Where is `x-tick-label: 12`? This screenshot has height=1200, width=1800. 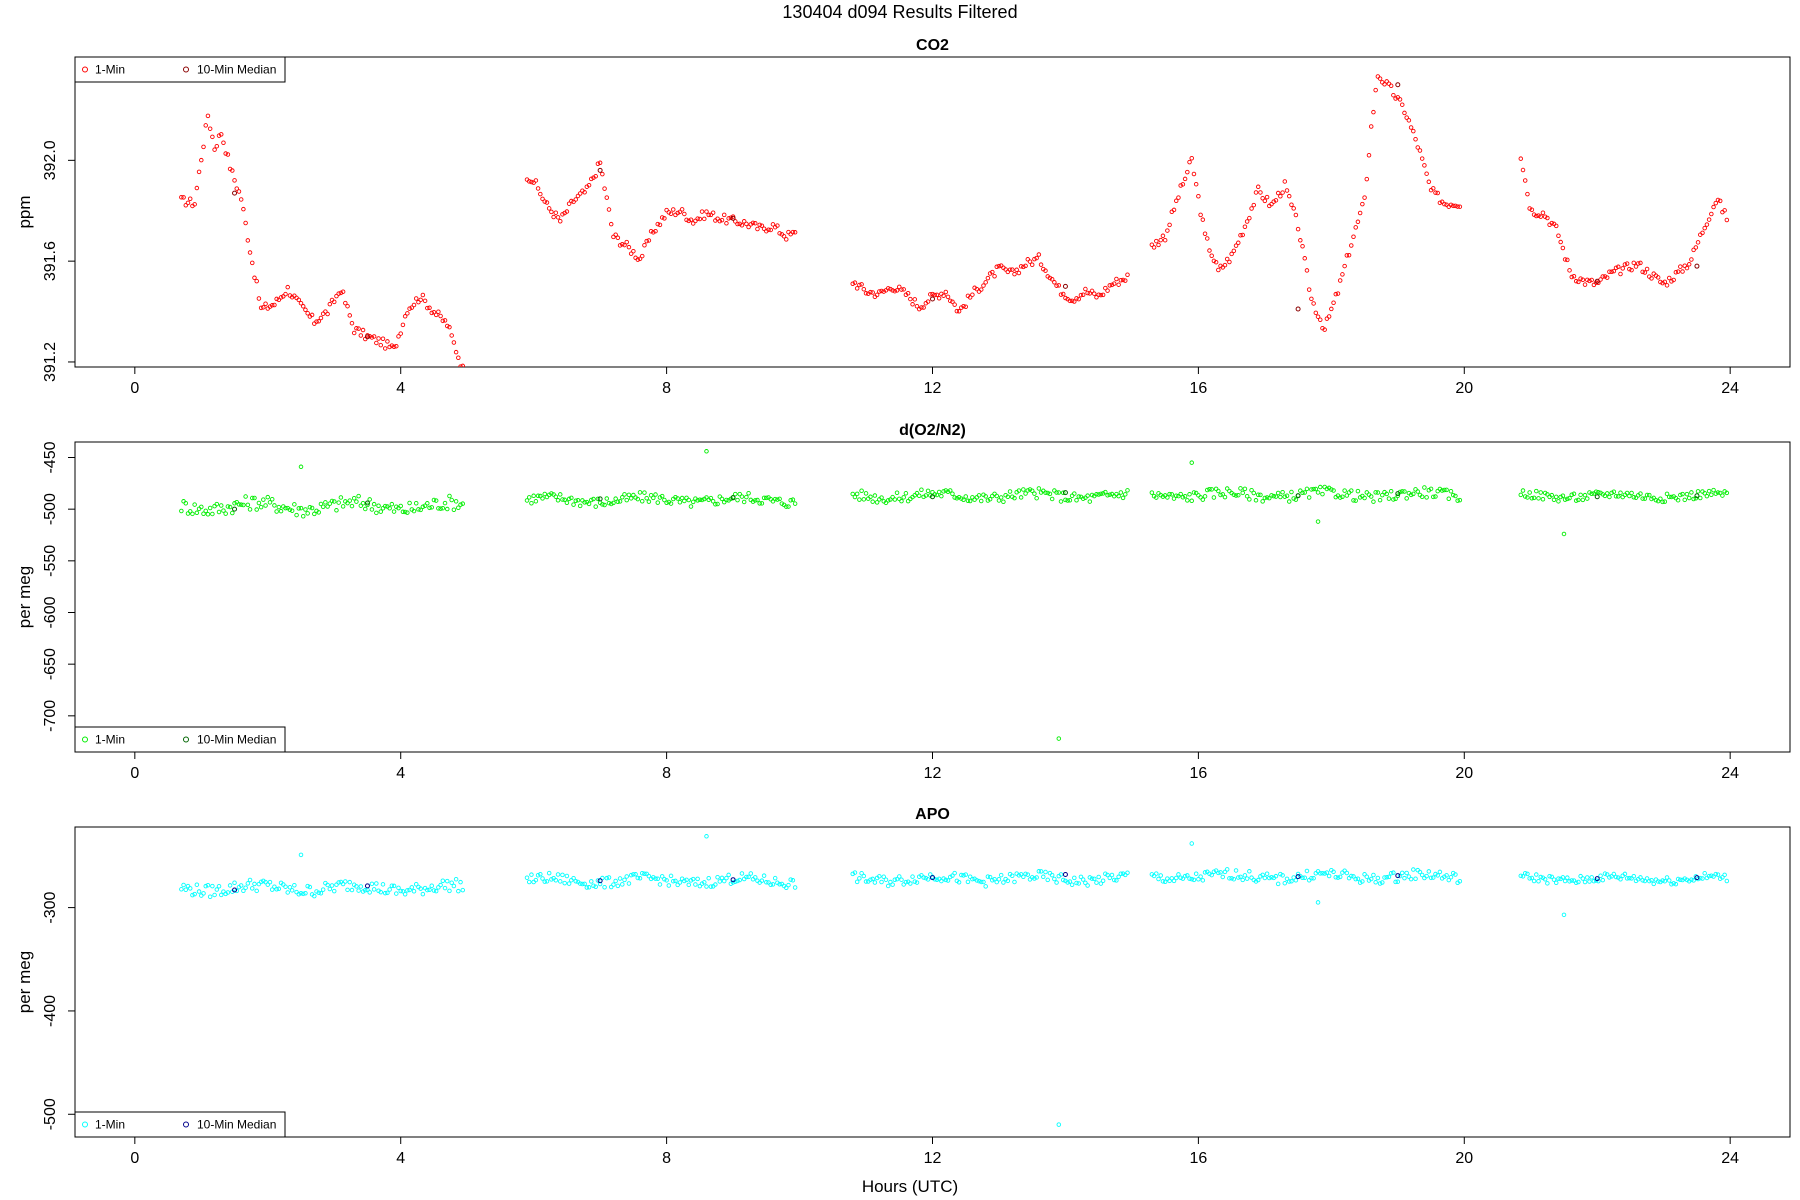
x-tick-label: 12 is located at coordinates (933, 773).